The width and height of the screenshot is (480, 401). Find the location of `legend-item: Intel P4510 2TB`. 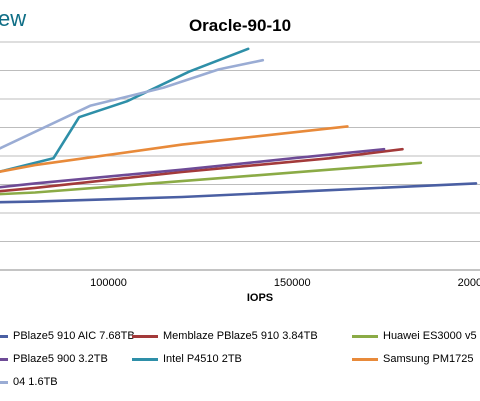

legend-item: Intel P4510 2TB is located at coordinates (187, 359).